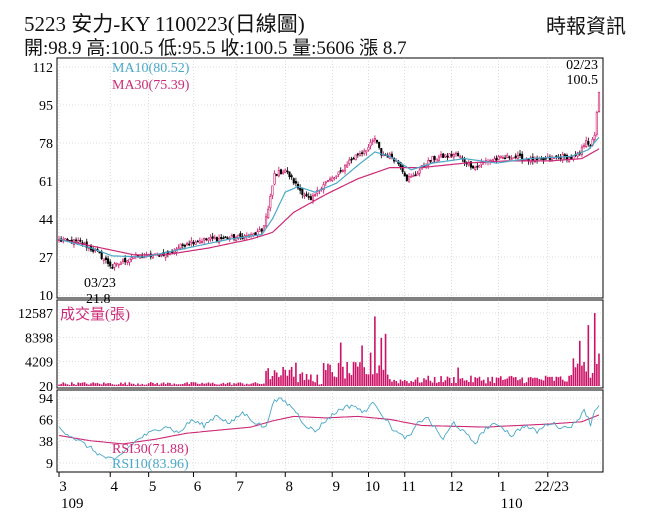  Describe the element at coordinates (455, 487) in the screenshot. I see `month-label: 12` at that location.